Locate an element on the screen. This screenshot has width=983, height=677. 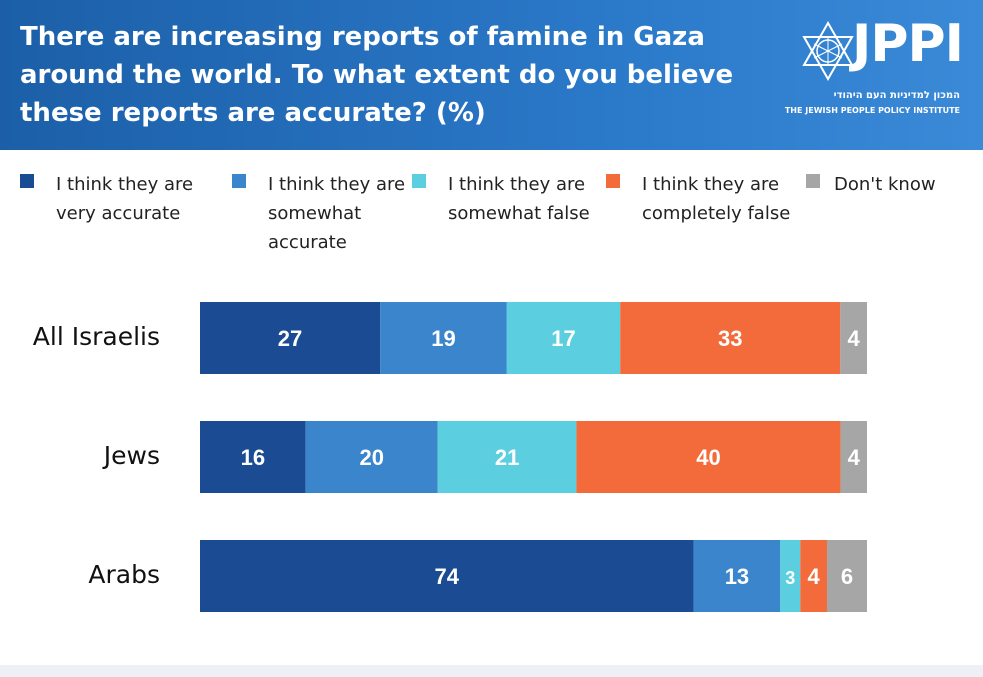
data-label: 3 is located at coordinates (790, 578).